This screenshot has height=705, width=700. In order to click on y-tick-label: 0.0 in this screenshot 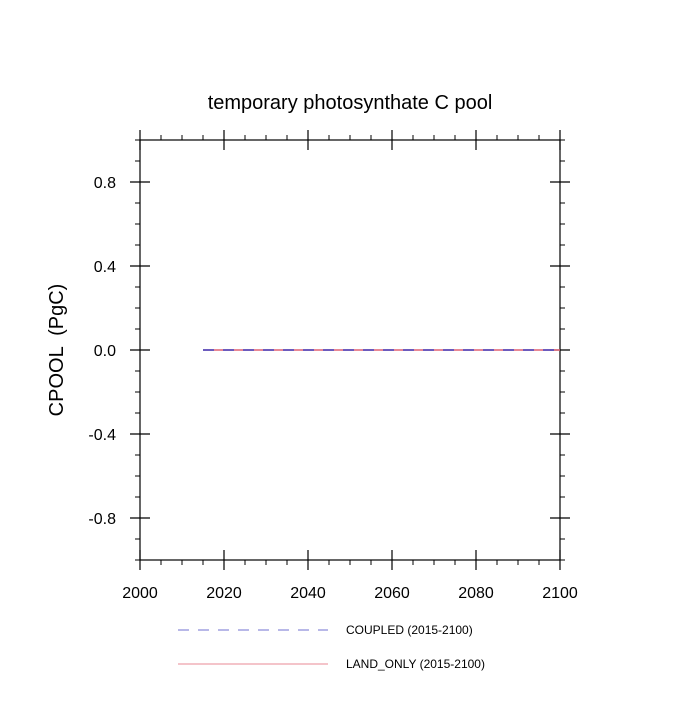, I will do `click(105, 351)`.